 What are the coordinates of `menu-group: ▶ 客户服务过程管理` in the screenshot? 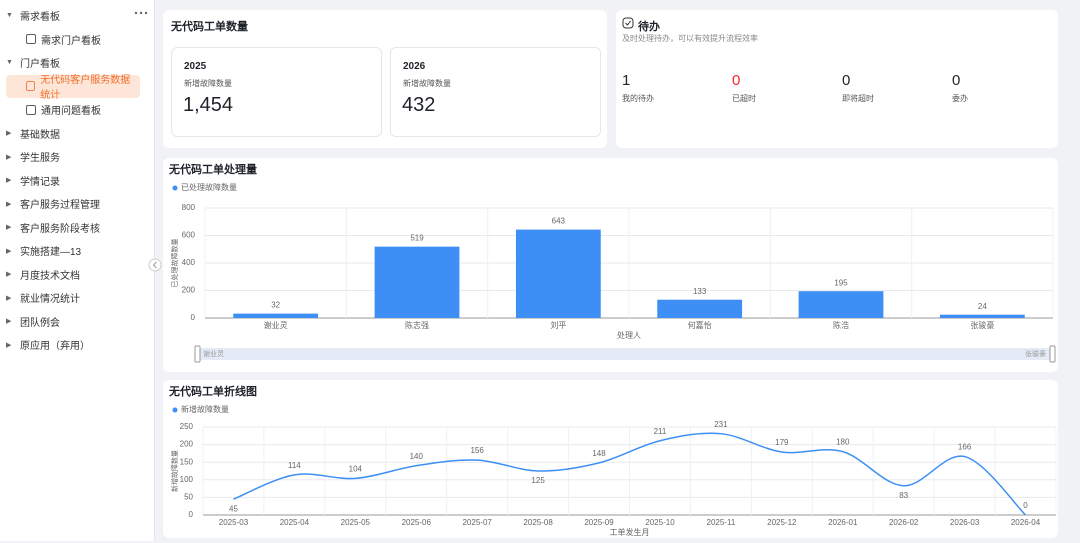 It's located at (77, 204).